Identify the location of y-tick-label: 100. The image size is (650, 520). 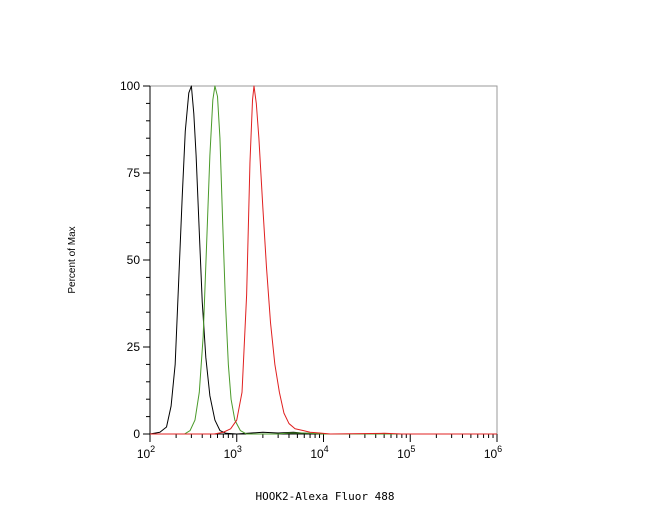
(130, 86).